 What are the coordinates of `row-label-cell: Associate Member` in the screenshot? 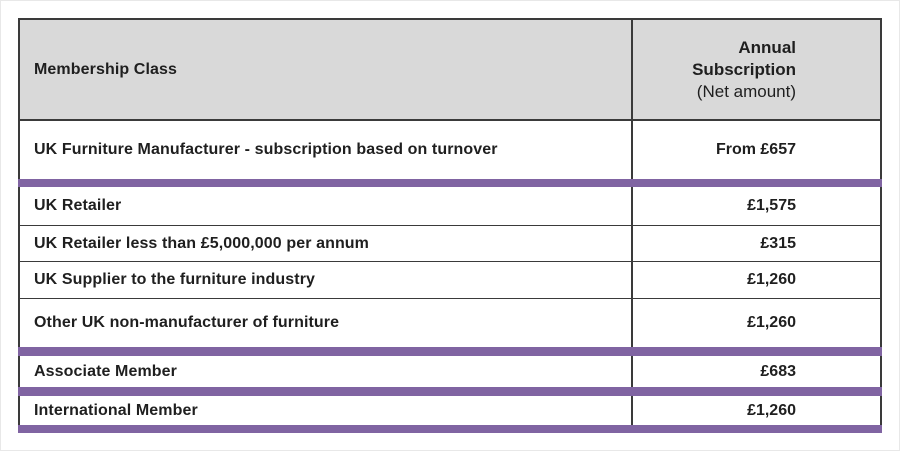 It's located at (326, 371).